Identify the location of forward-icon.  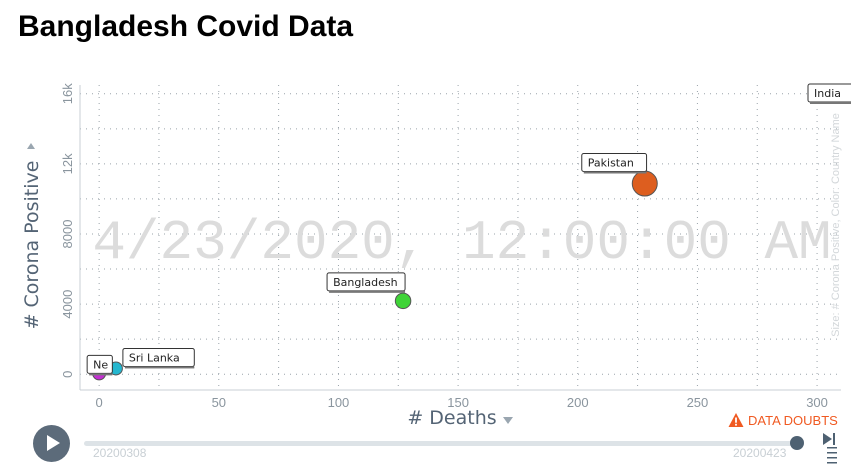
(829, 439).